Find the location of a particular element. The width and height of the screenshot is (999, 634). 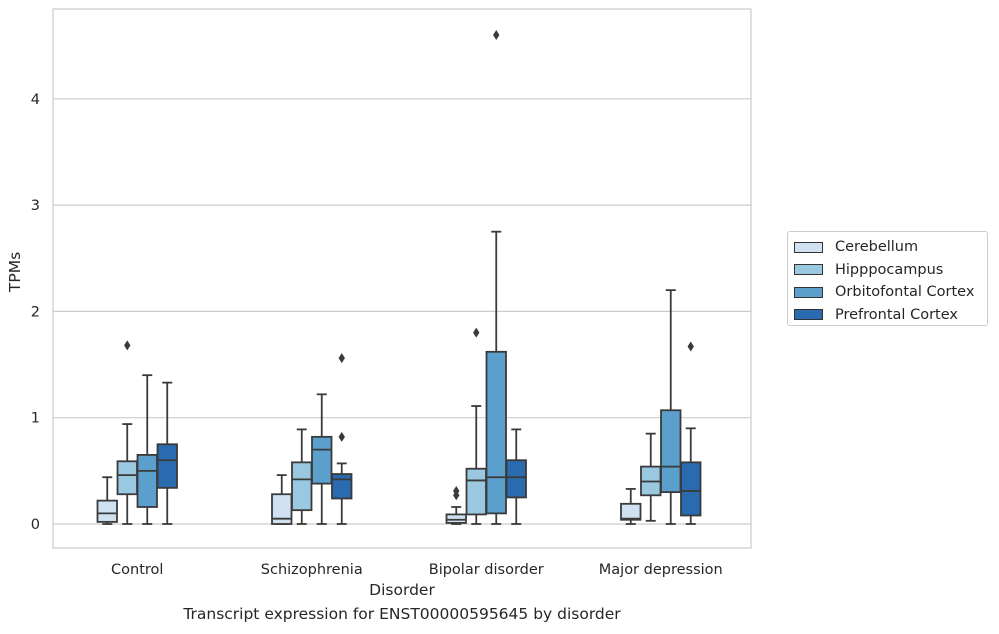

legend-label: Hipppocampus is located at coordinates (889, 269).